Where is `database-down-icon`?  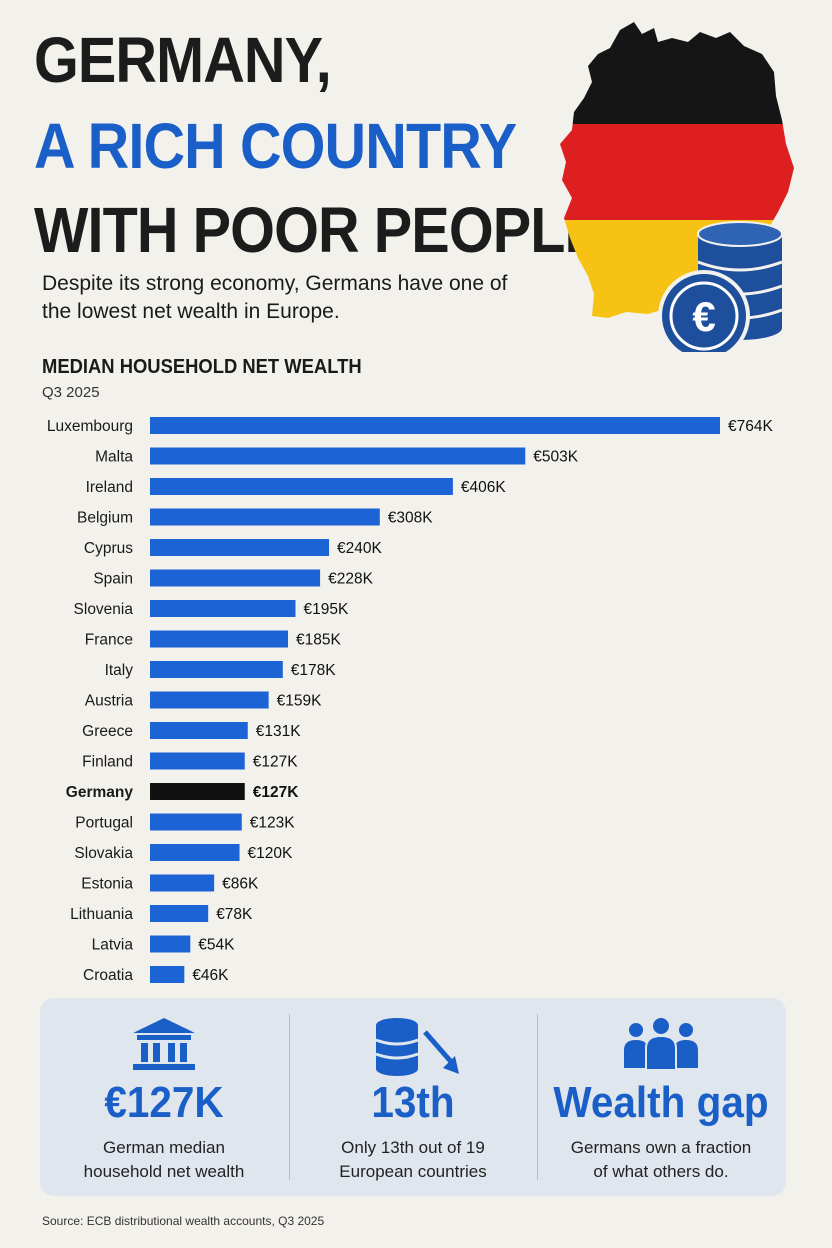 database-down-icon is located at coordinates (417, 1047).